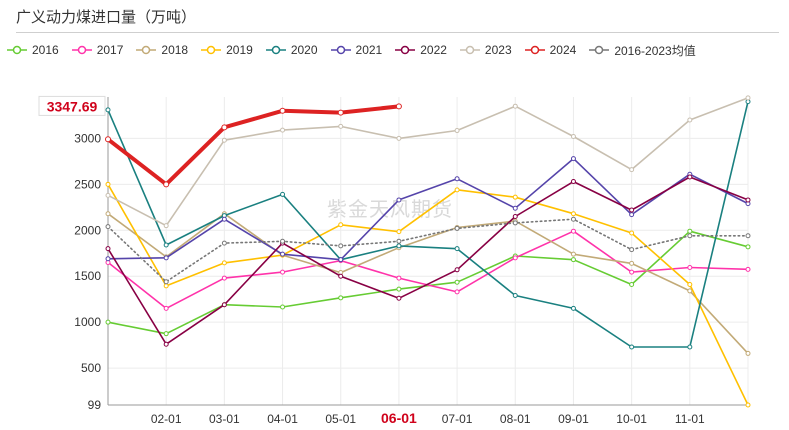 The height and width of the screenshot is (430, 789). I want to click on legend-item: 2024, so click(550, 50).